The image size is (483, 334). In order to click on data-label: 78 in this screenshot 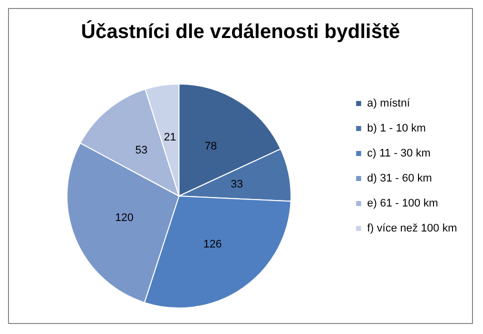, I will do `click(210, 146)`.